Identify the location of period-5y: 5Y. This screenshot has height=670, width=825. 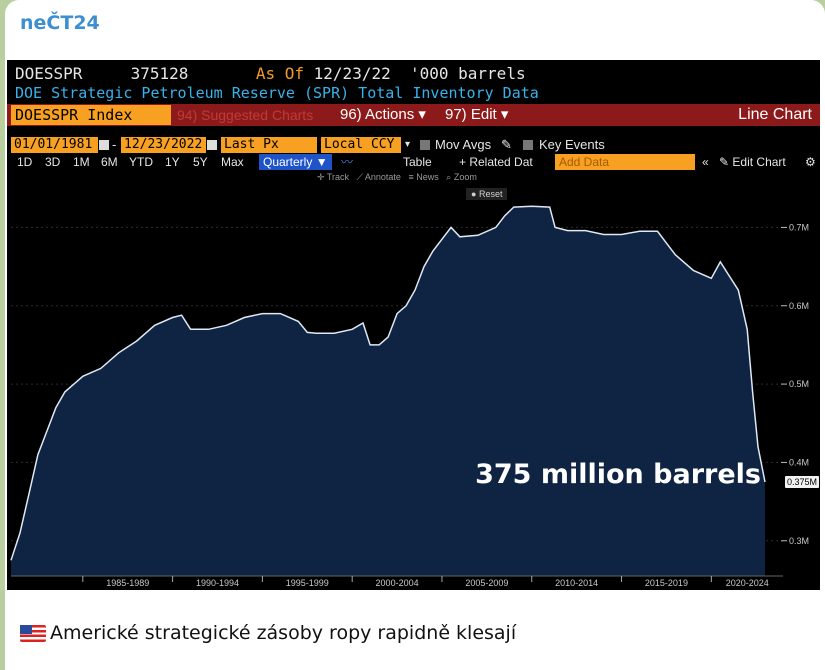
(200, 162).